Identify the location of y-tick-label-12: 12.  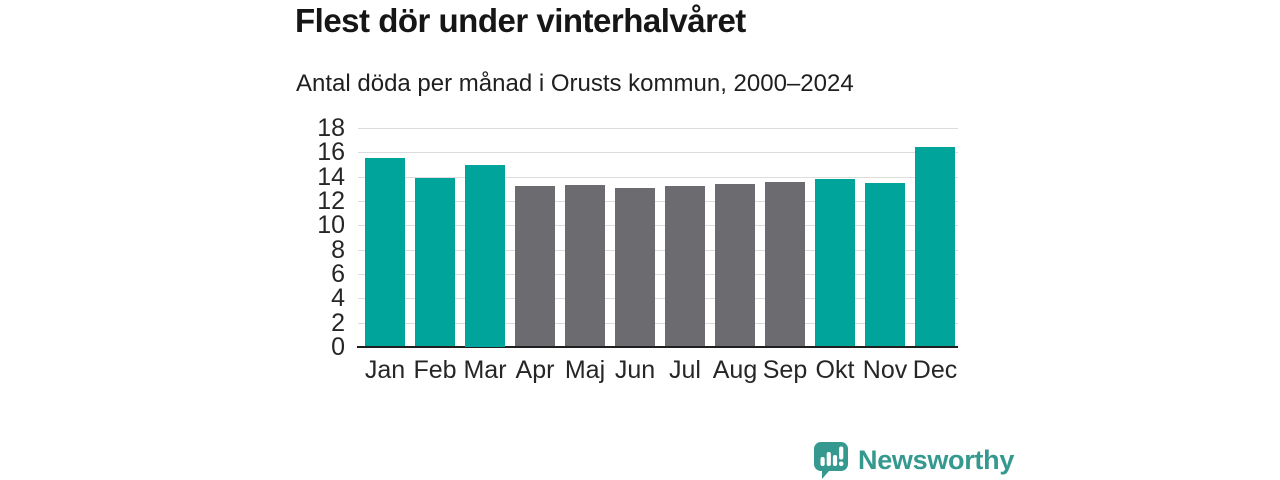
(331, 201).